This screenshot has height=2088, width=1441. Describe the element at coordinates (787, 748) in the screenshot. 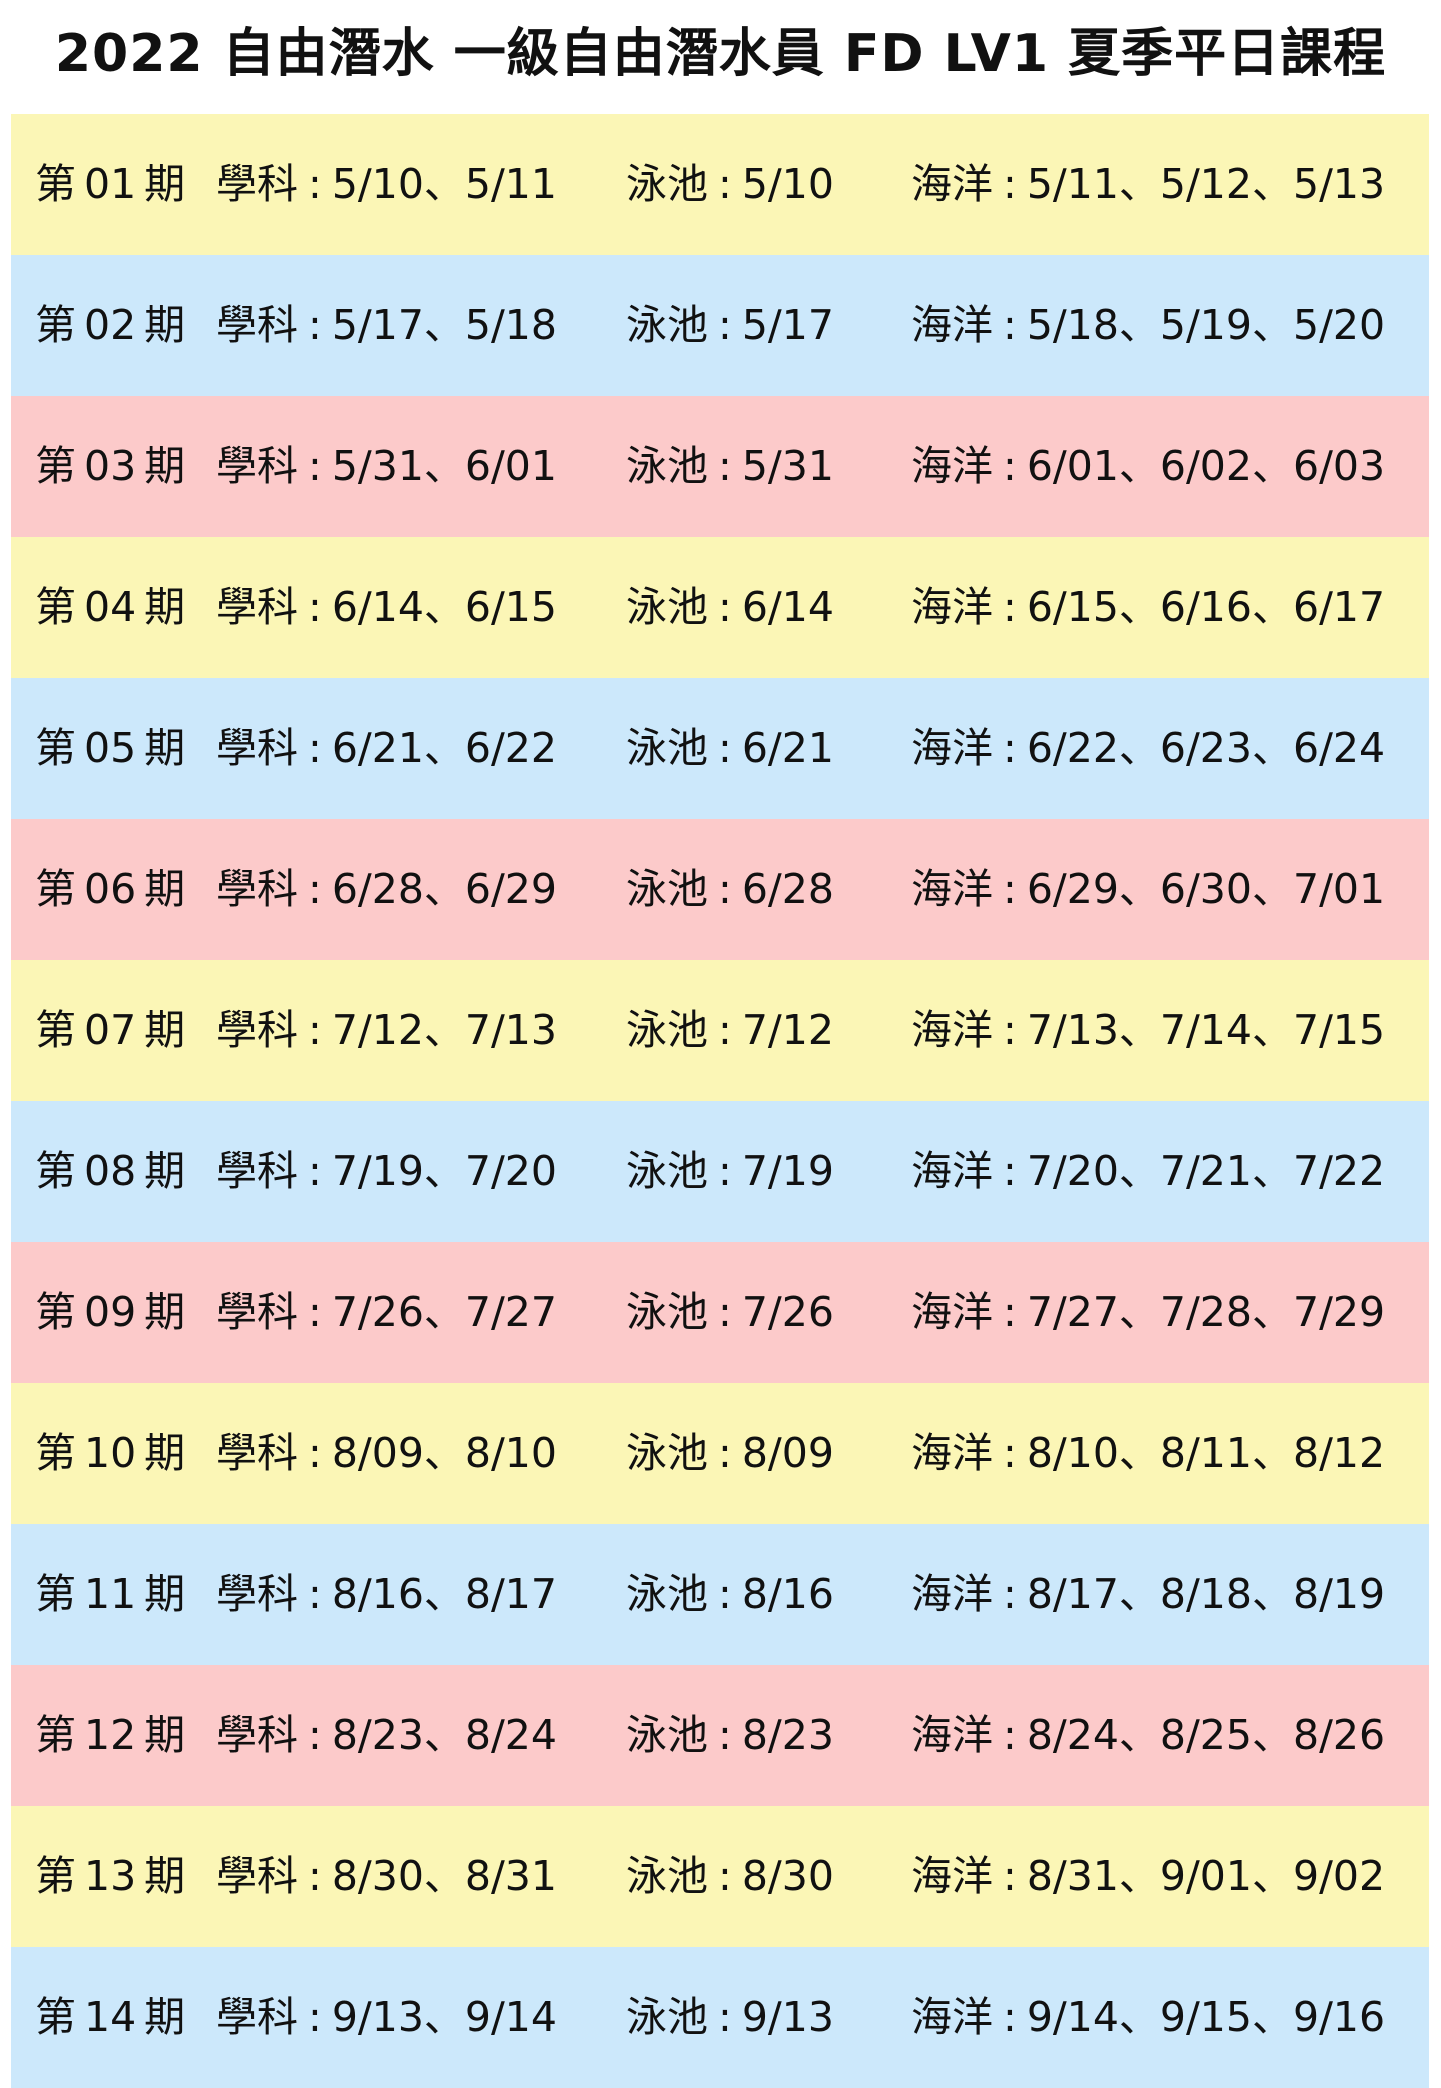

I see `pool-date: 6/21` at that location.